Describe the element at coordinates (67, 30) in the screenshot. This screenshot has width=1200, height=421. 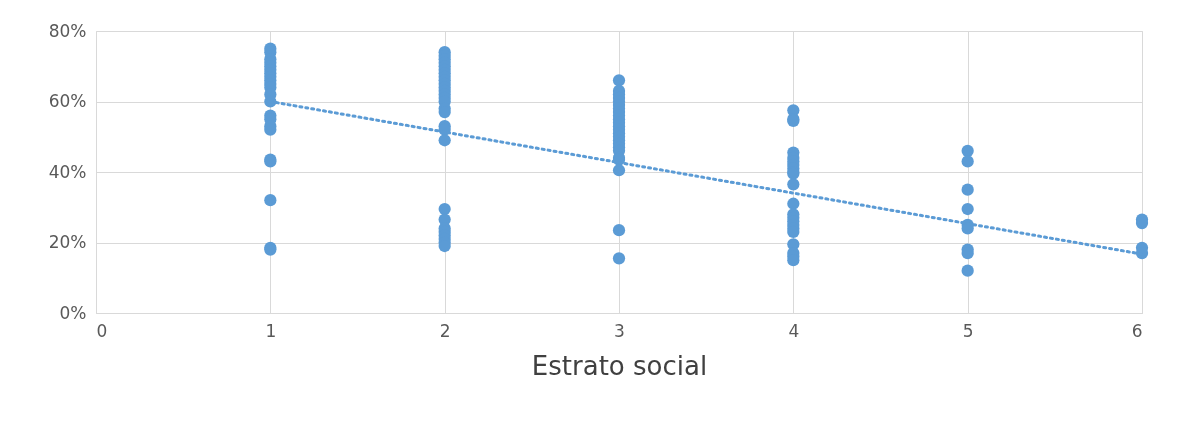
I see `y-tick-label: 80%` at that location.